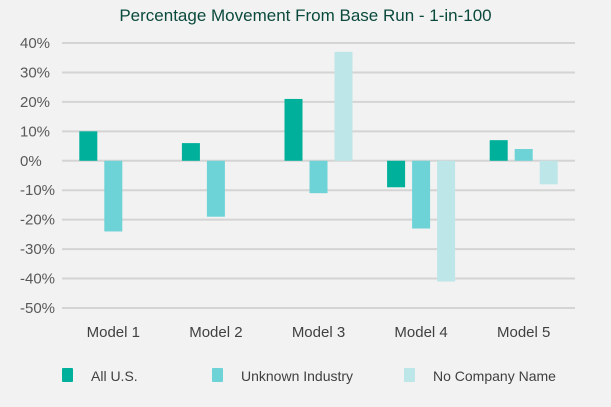  What do you see at coordinates (37, 279) in the screenshot?
I see `y-tick-label: -40%` at bounding box center [37, 279].